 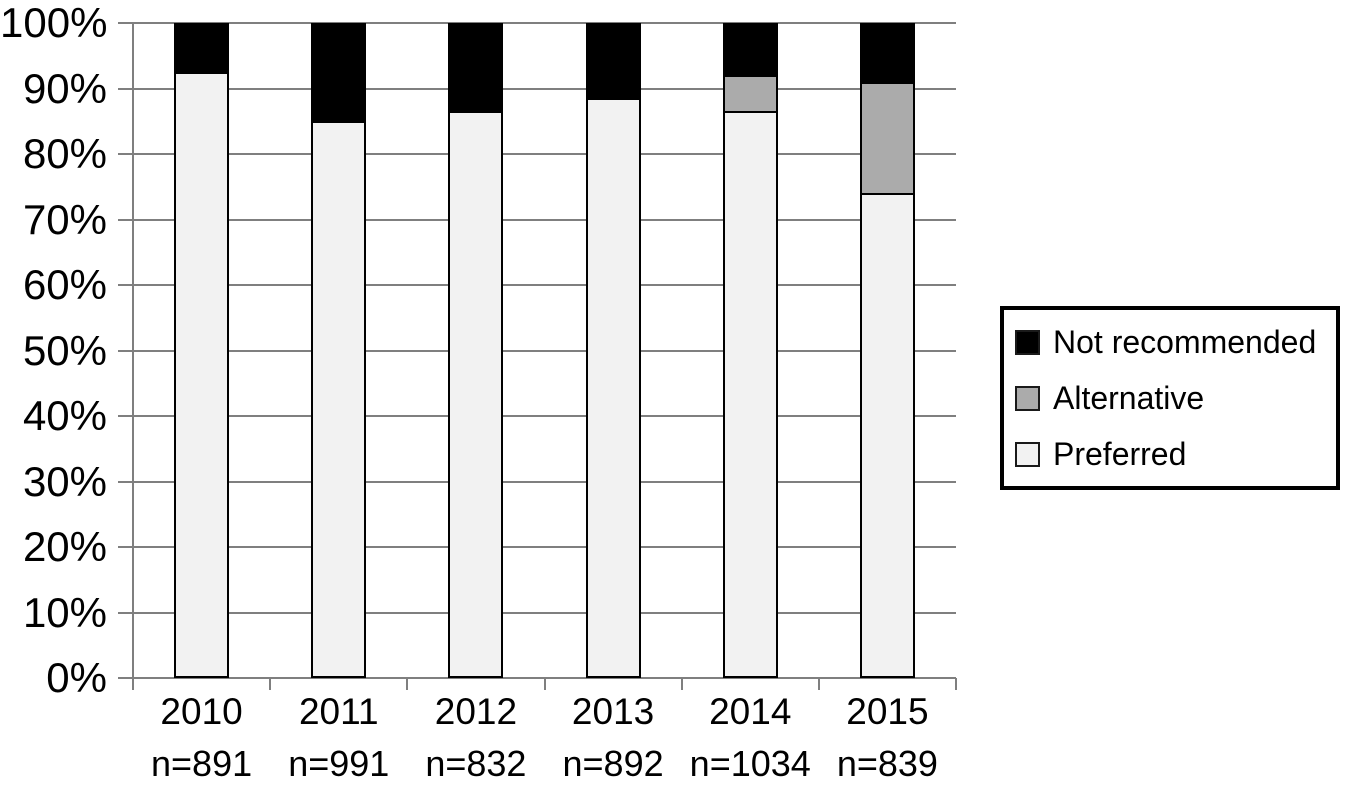 What do you see at coordinates (64, 88) in the screenshot?
I see `y-tick-label: 90%` at bounding box center [64, 88].